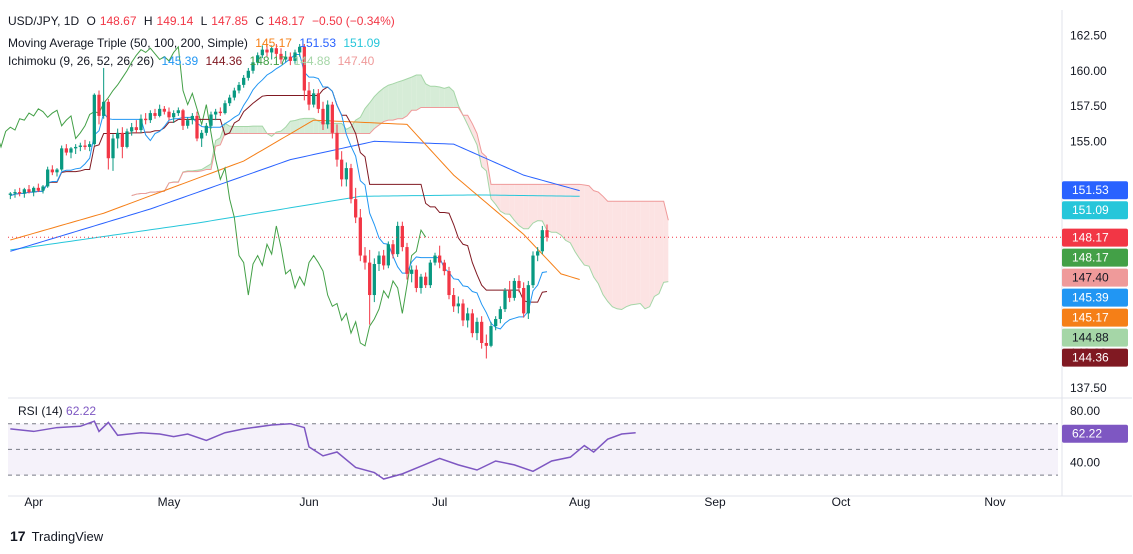  Describe the element at coordinates (268, 61) in the screenshot. I see `chikou-value: 148.17` at that location.